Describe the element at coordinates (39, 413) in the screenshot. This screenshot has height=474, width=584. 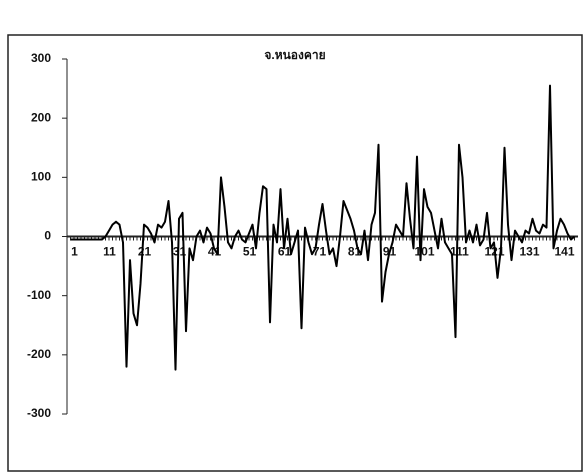
I see `y-tick-label: -300` at that location.